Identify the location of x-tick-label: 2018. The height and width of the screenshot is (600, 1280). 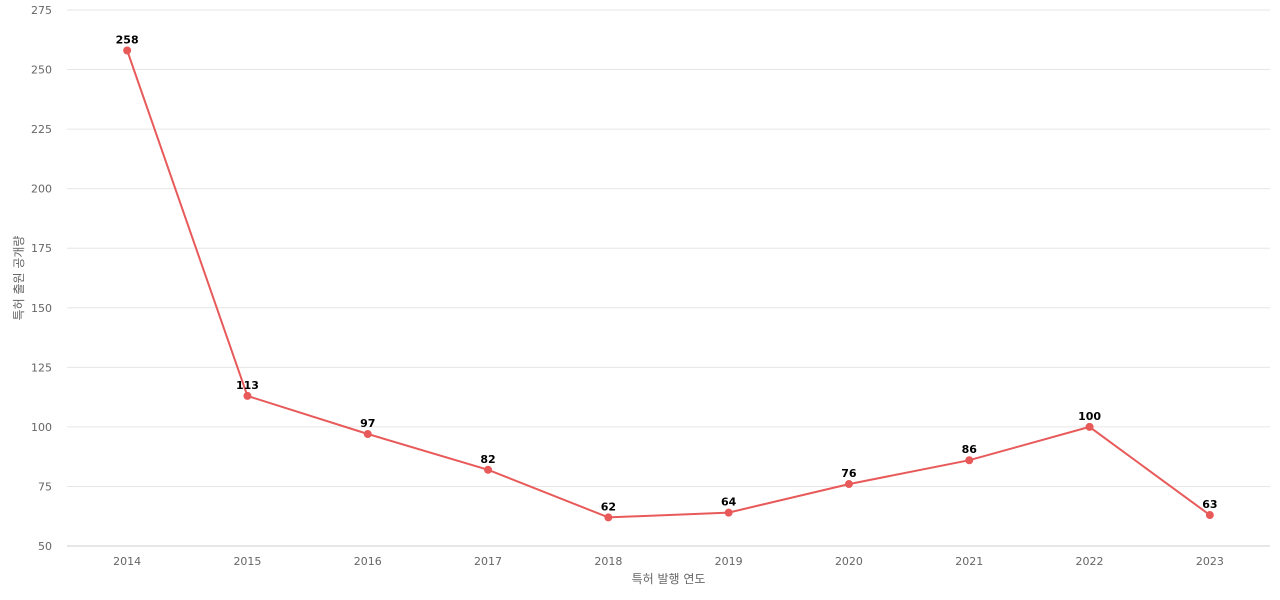
(608, 561).